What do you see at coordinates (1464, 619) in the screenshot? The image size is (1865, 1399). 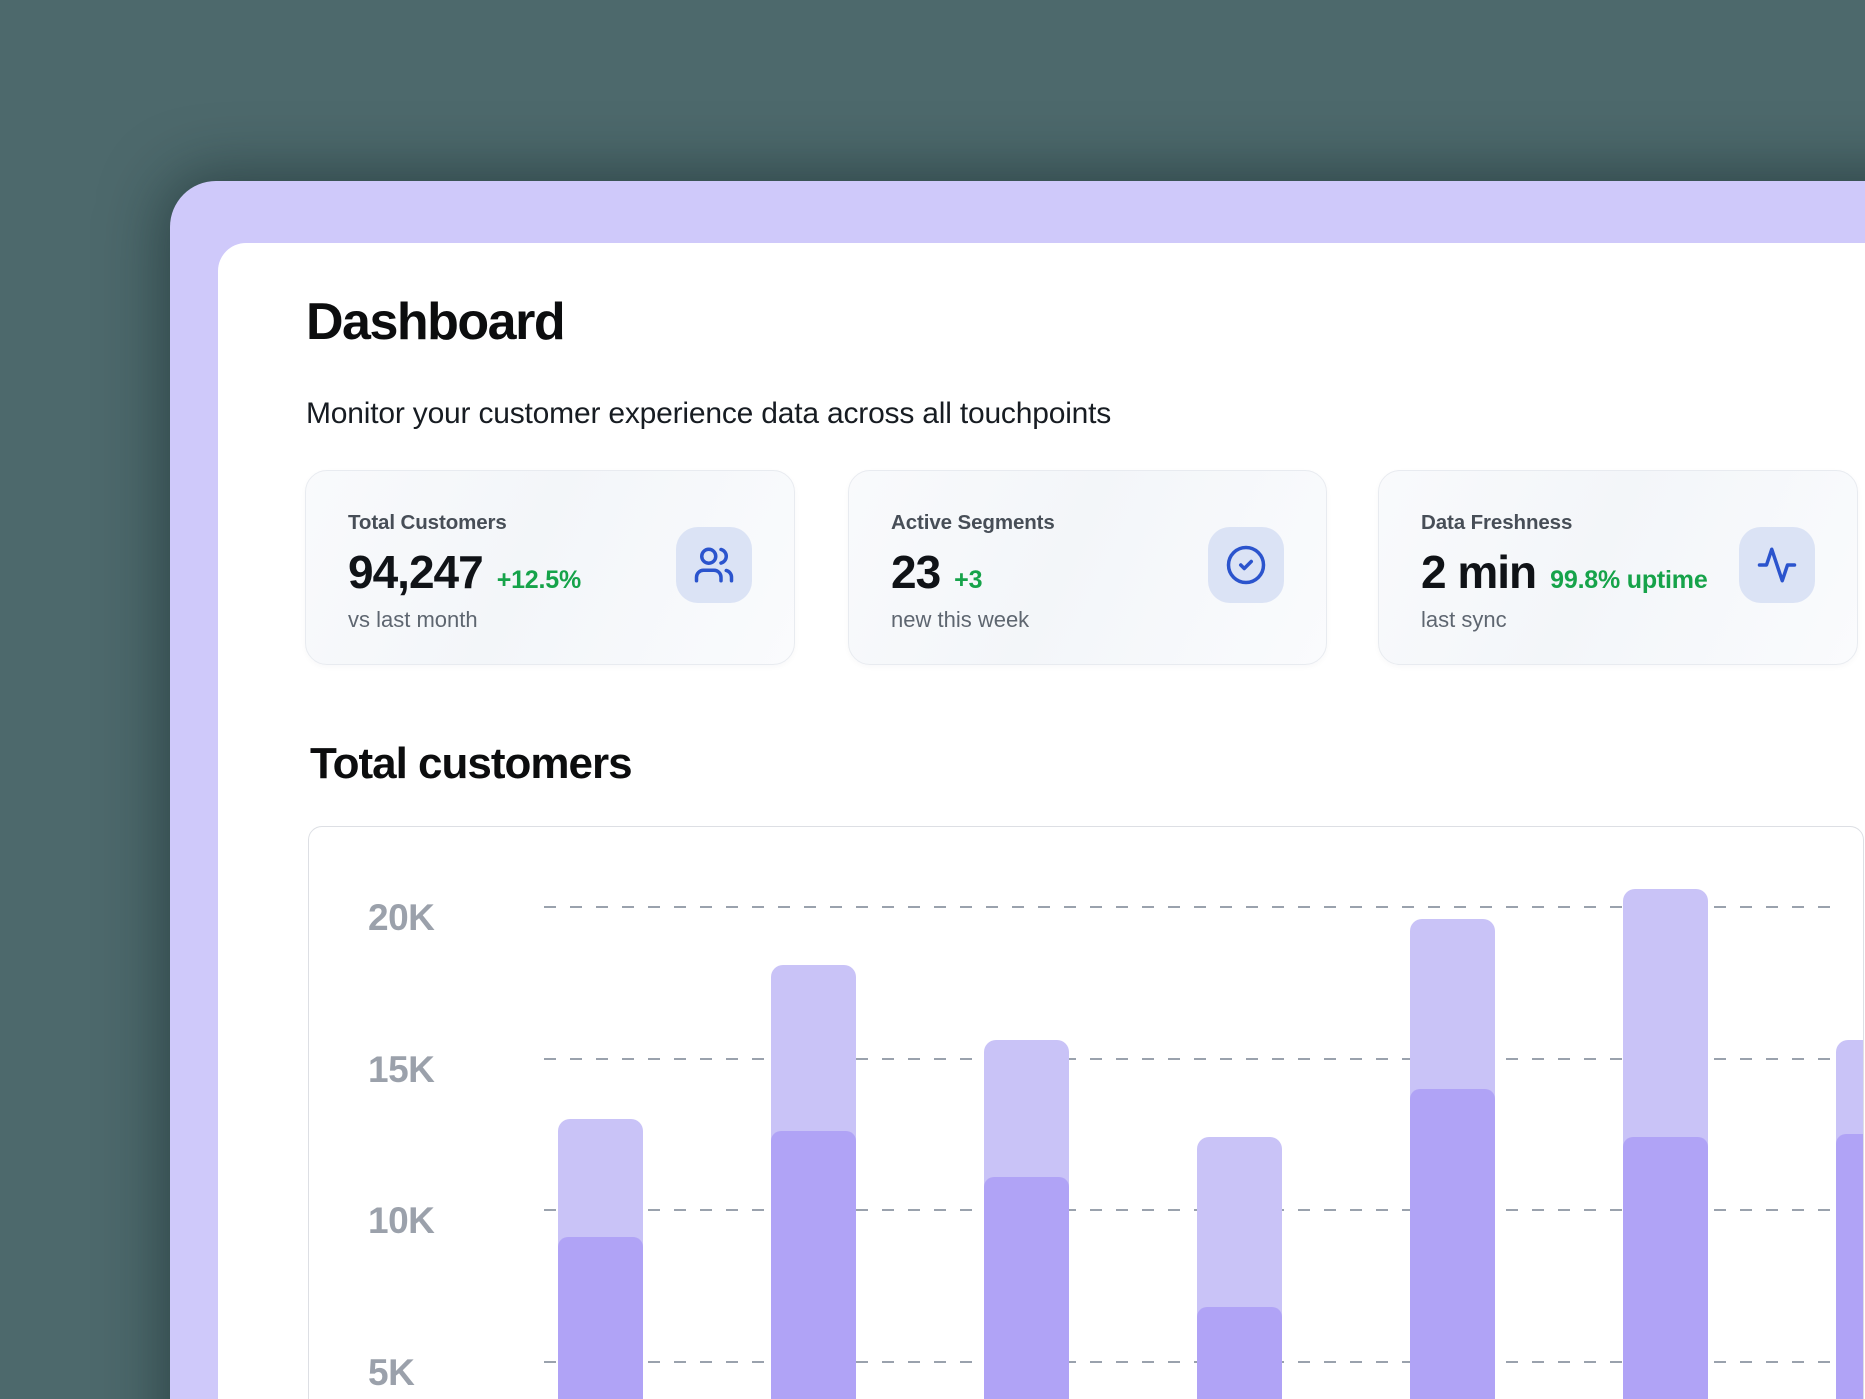 I see `stat-subtext: last sync` at bounding box center [1464, 619].